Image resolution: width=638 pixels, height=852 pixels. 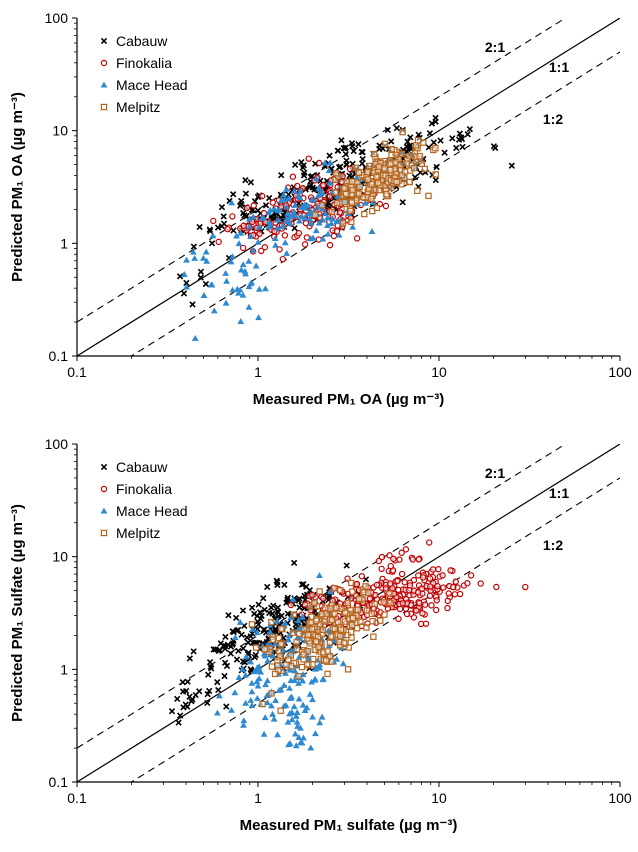 I want to click on data-points, so click(x=348, y=645).